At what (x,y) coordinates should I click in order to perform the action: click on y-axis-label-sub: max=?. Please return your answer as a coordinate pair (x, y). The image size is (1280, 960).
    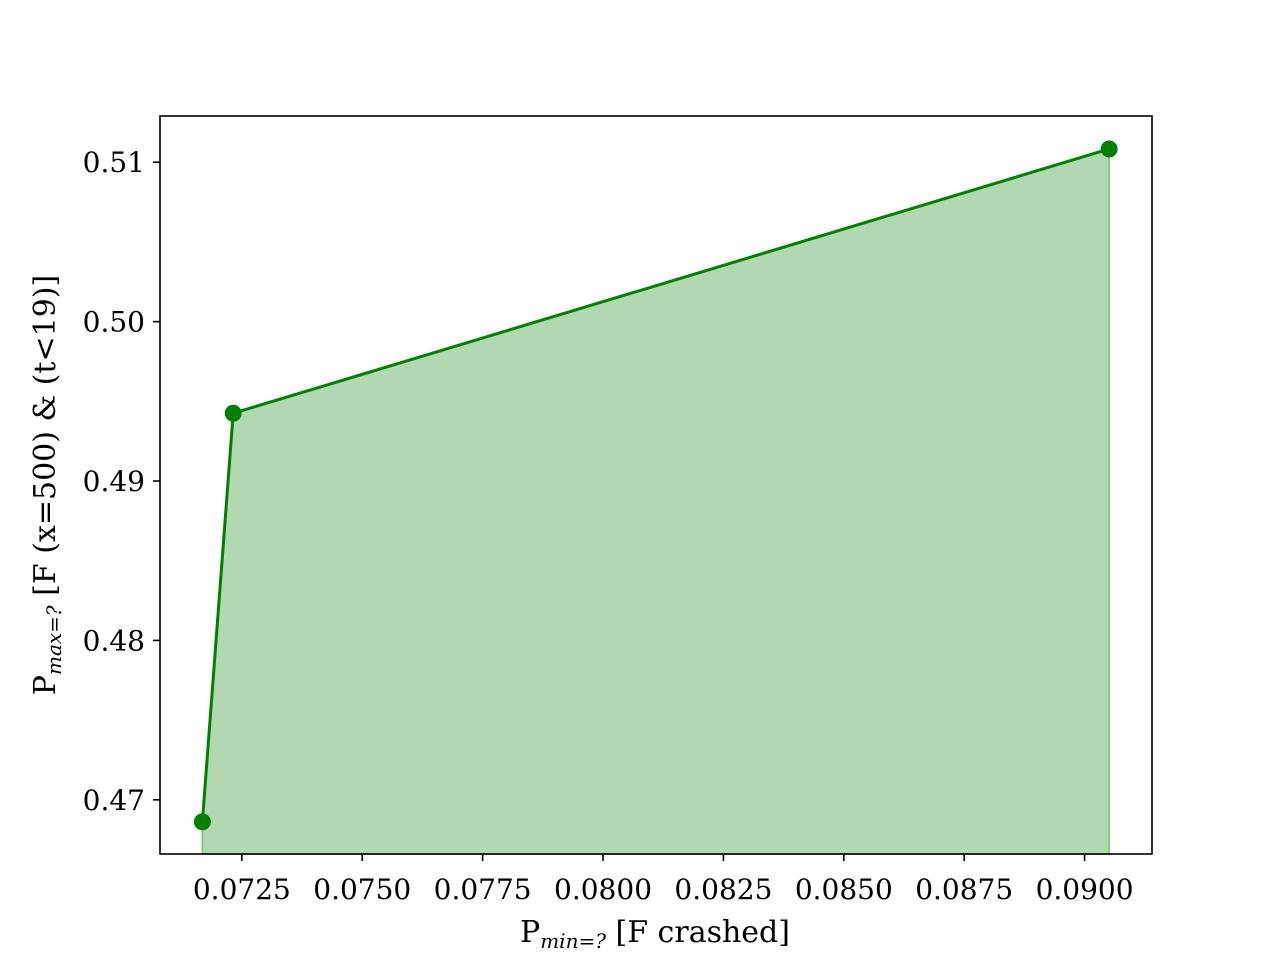
    Looking at the image, I should click on (54, 640).